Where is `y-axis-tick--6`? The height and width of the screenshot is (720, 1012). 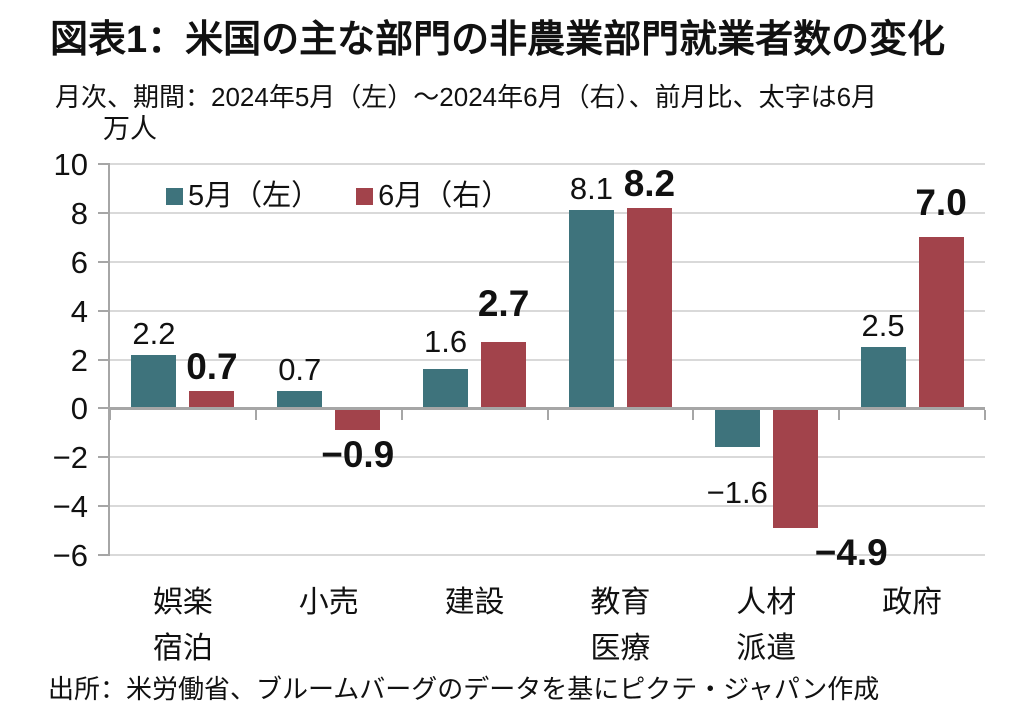 y-axis-tick--6 is located at coordinates (104, 555).